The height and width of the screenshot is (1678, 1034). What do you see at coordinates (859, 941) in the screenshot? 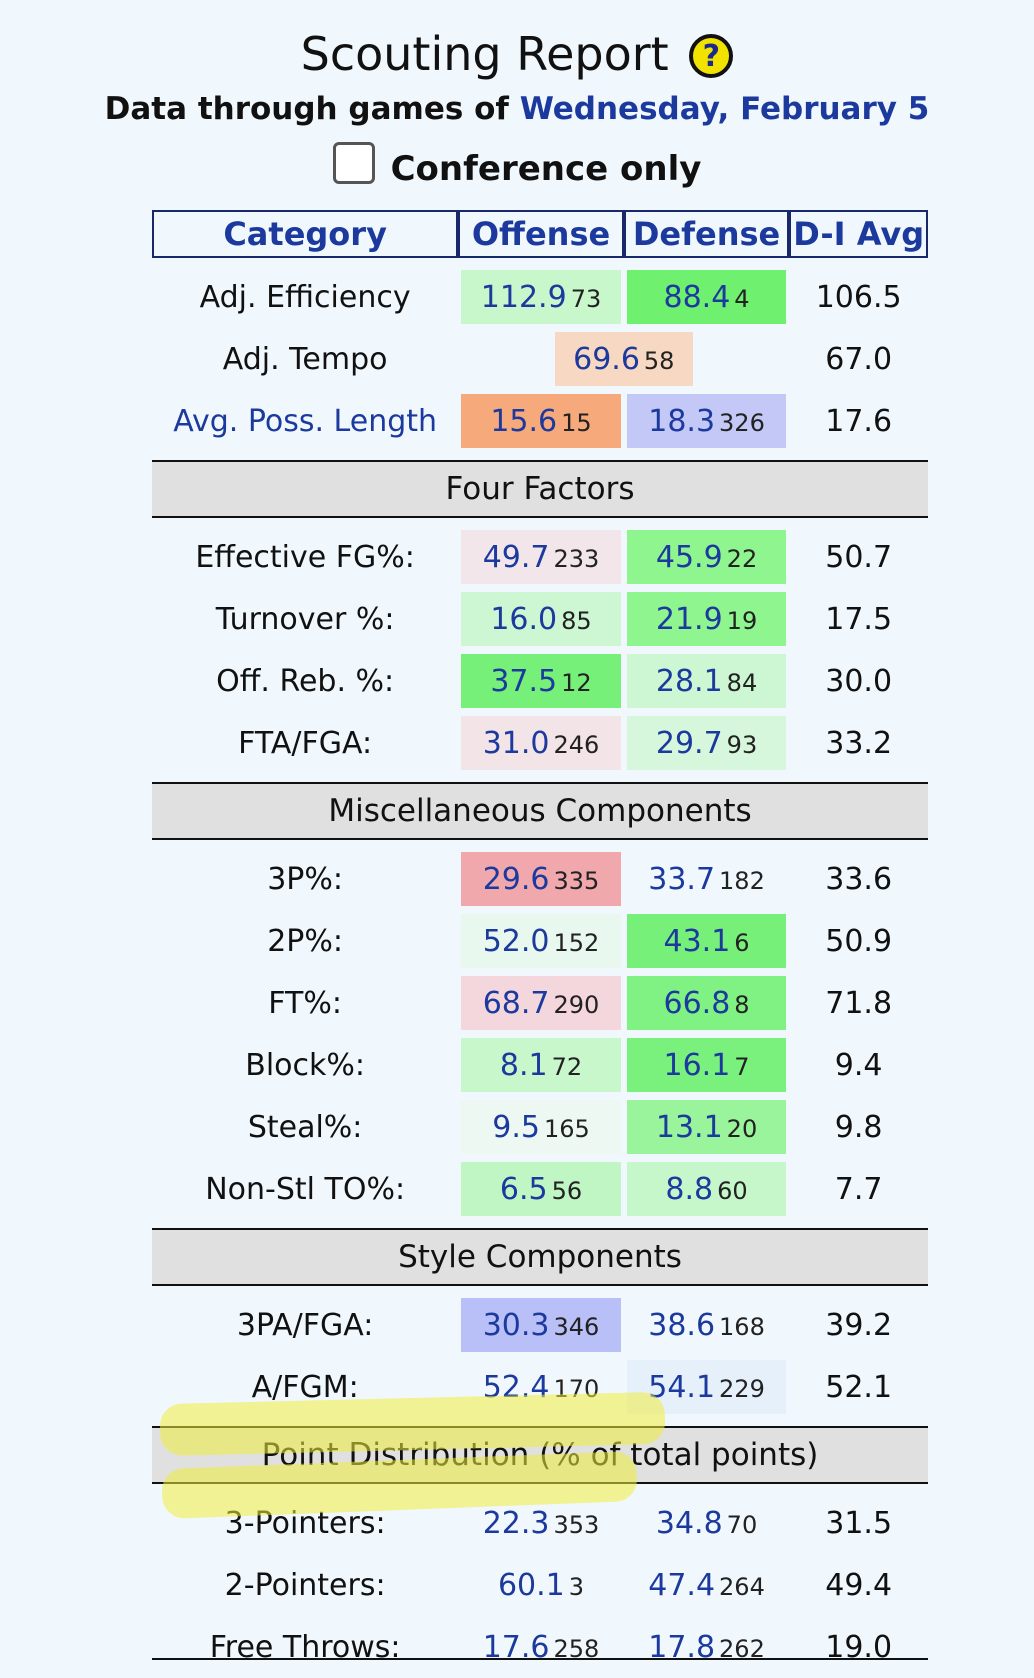
I see `di-avg-cell: 50.9` at bounding box center [859, 941].